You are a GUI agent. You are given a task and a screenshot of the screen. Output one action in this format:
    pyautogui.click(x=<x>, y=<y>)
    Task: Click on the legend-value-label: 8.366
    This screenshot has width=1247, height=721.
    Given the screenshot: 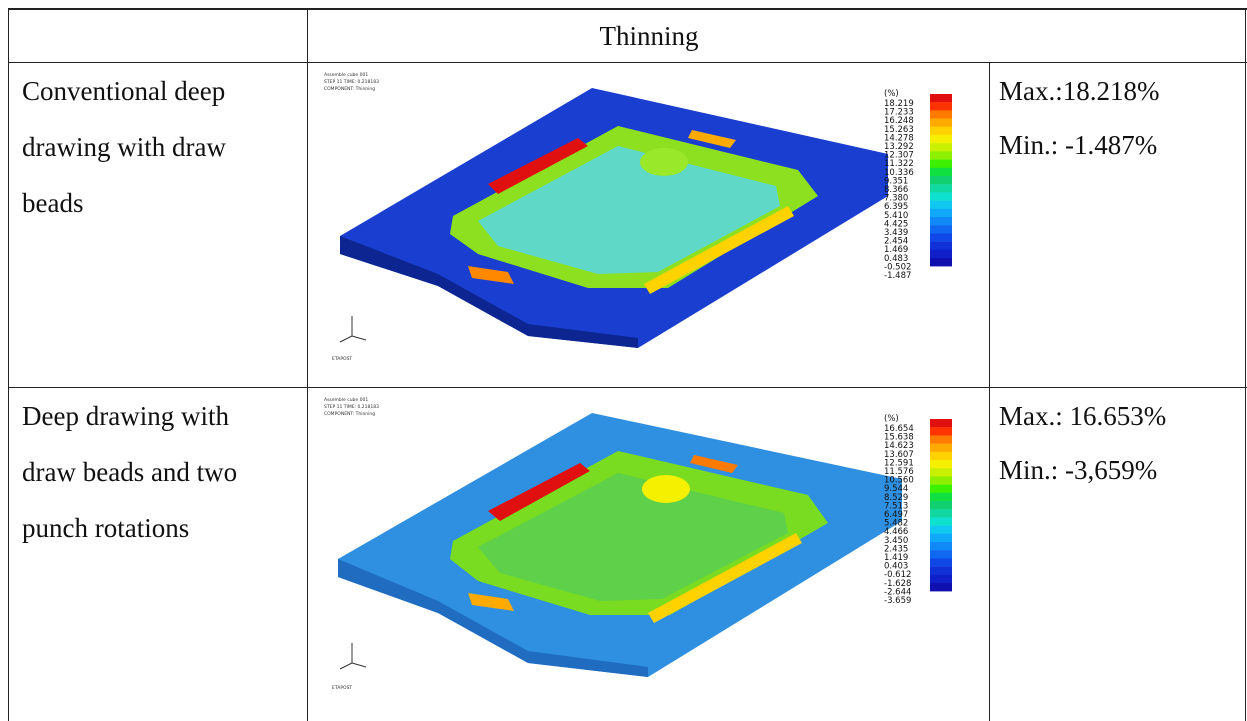 What is the action you would take?
    pyautogui.click(x=896, y=190)
    